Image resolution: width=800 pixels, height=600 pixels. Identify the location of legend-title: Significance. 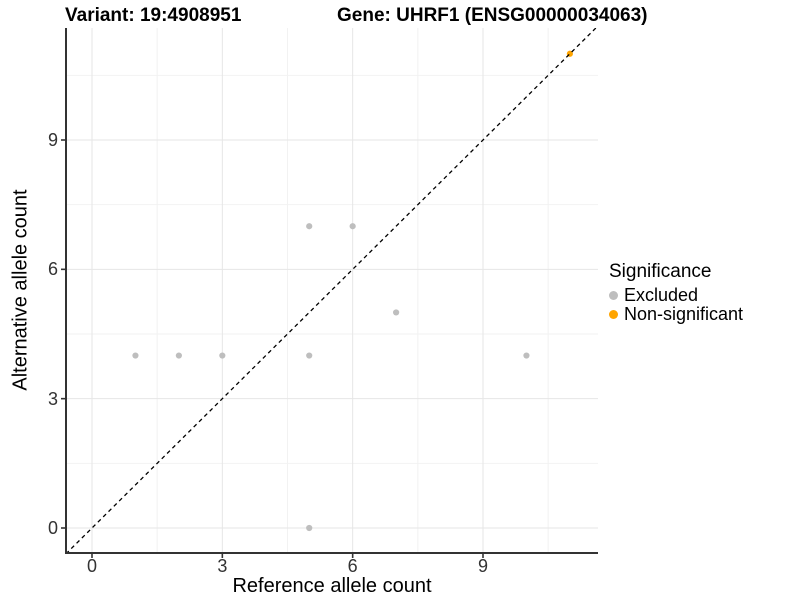
(660, 271).